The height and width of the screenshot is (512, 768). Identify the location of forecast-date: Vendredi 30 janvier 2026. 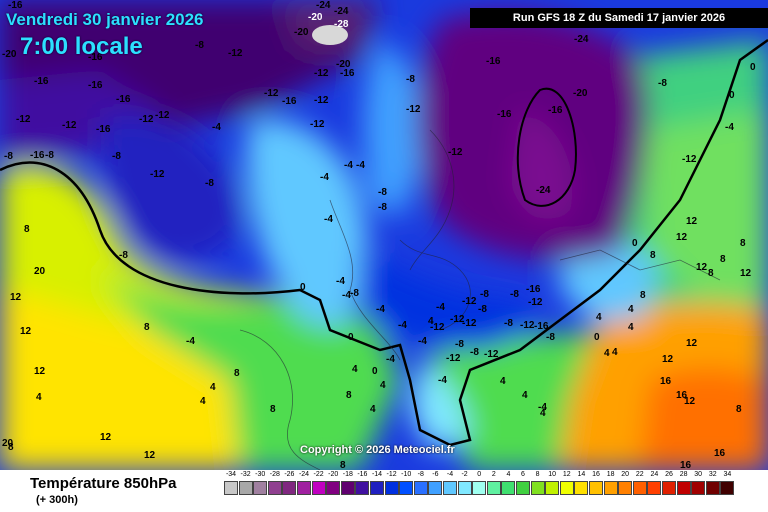
(105, 19).